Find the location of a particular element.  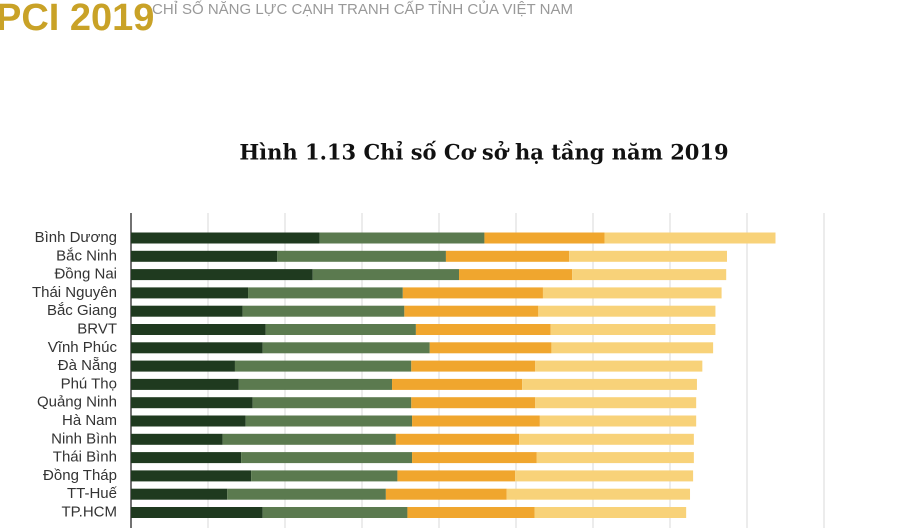

category-label: Hà Nam is located at coordinates (89, 420).